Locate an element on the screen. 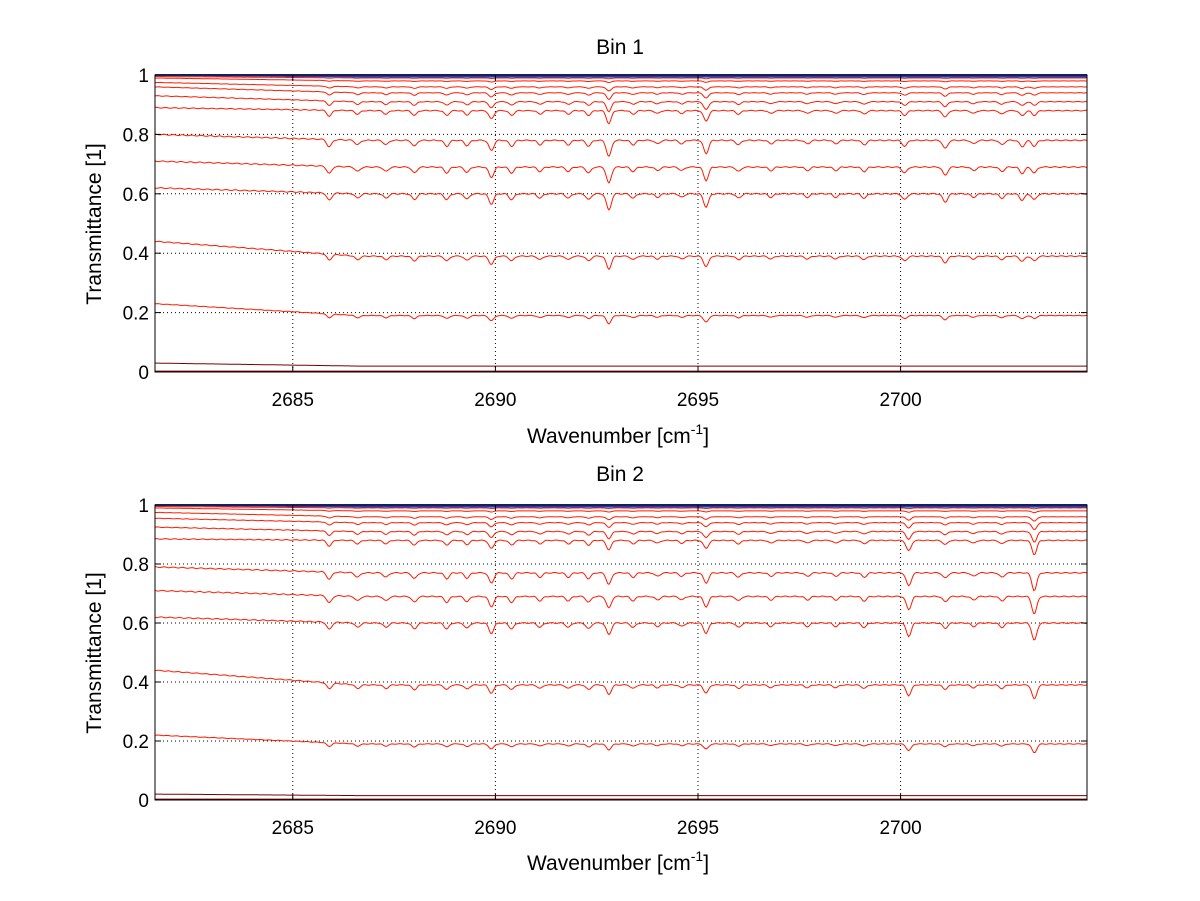 This screenshot has width=1200, height=901. chart-title: Bin 1 is located at coordinates (620, 47).